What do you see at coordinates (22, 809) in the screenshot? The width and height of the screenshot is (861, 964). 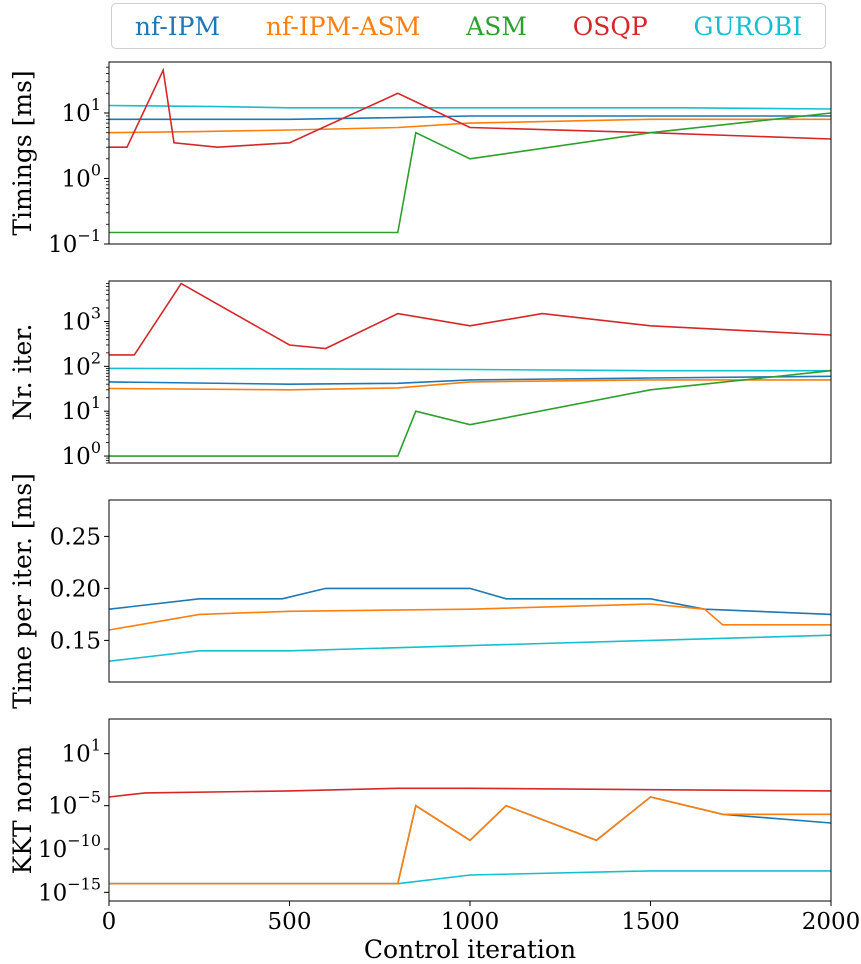 I see `y-axis-label: KKT norm` at bounding box center [22, 809].